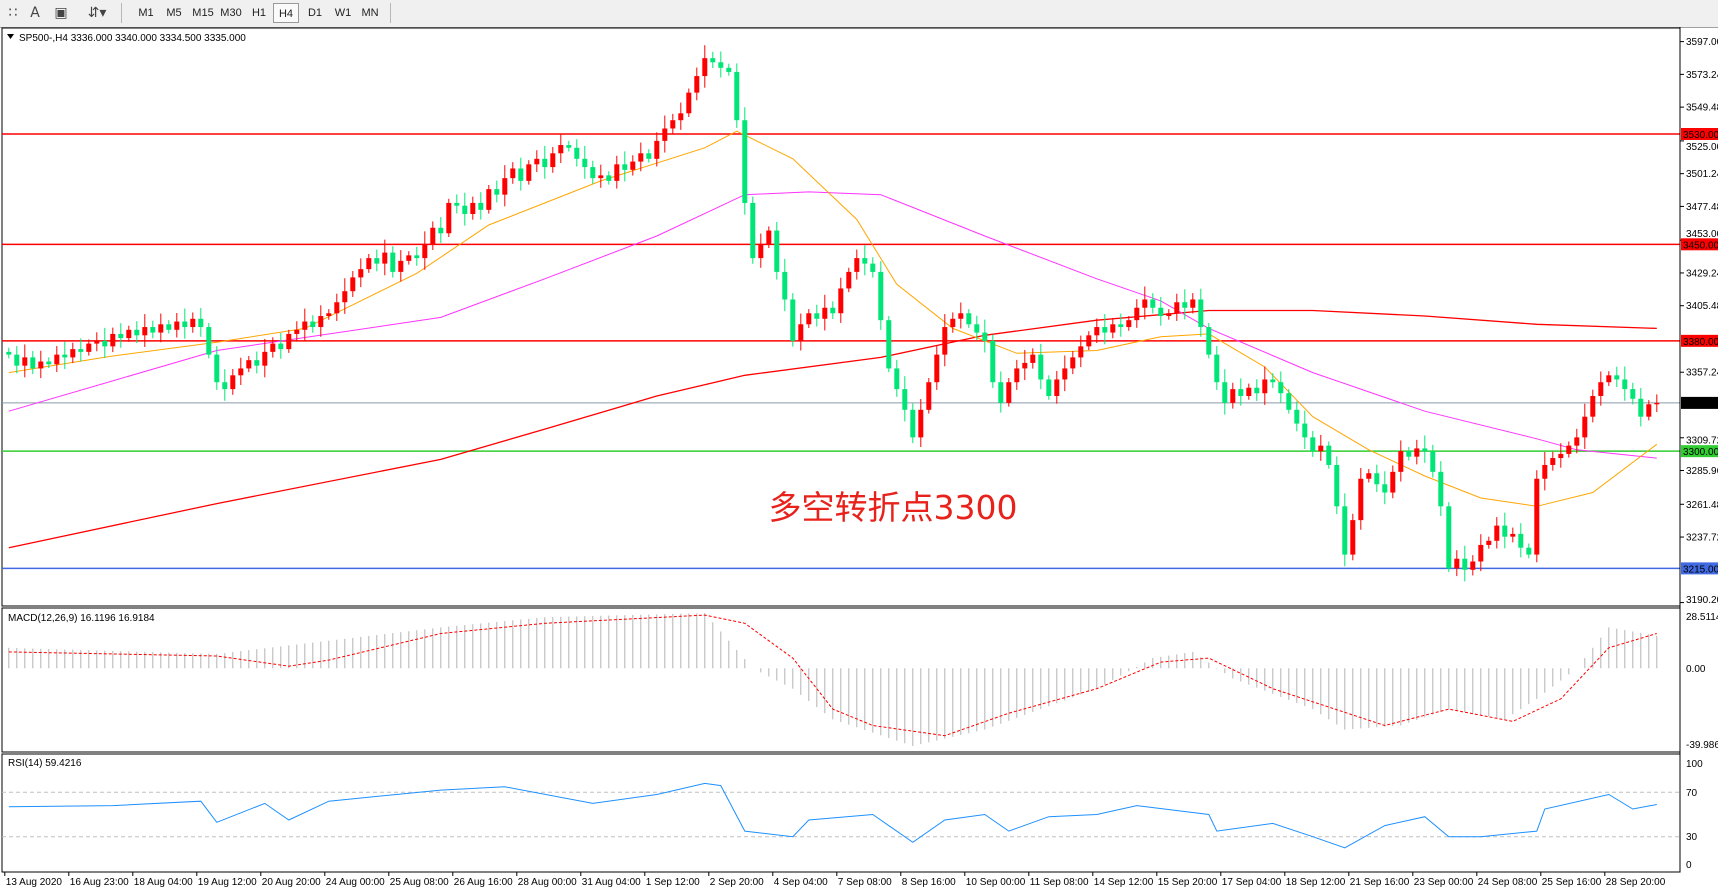  I want to click on time-tick-label: 24 Sep 08:00, so click(1508, 882).